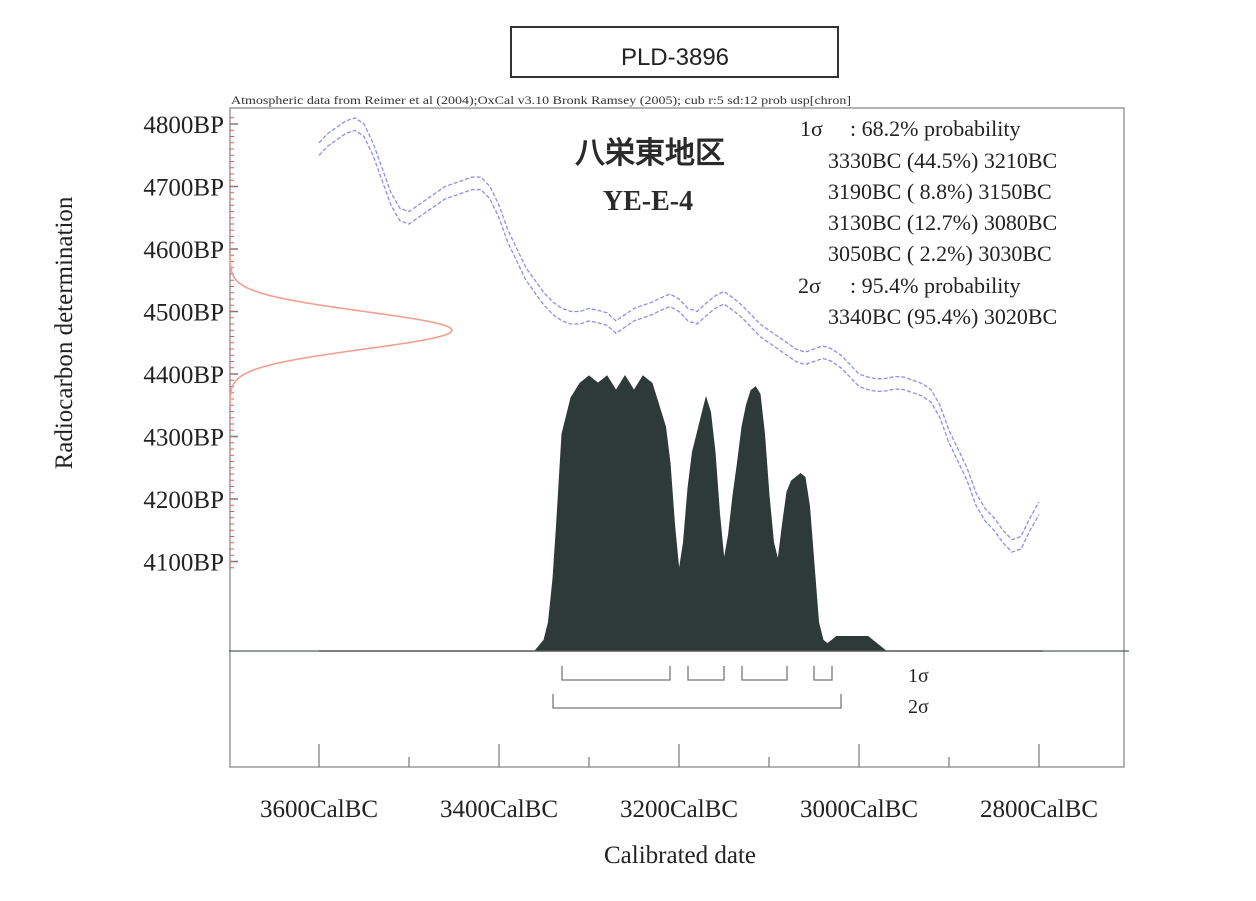  Describe the element at coordinates (183, 125) in the screenshot. I see `y-tick-label: 4800BP` at that location.